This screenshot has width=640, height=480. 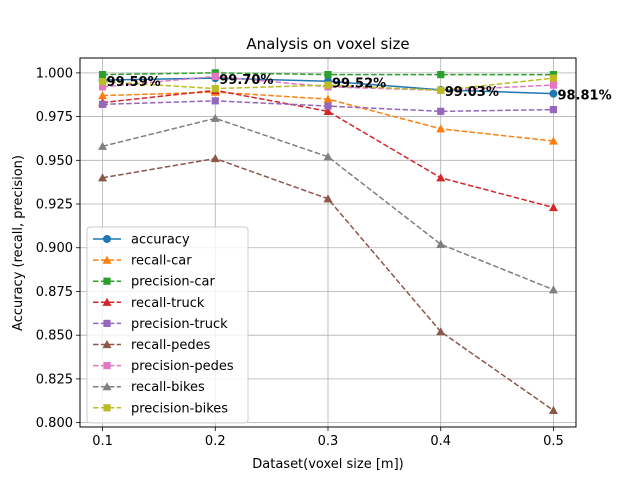 What do you see at coordinates (179, 324) in the screenshot?
I see `legend-label: precision-truck` at bounding box center [179, 324].